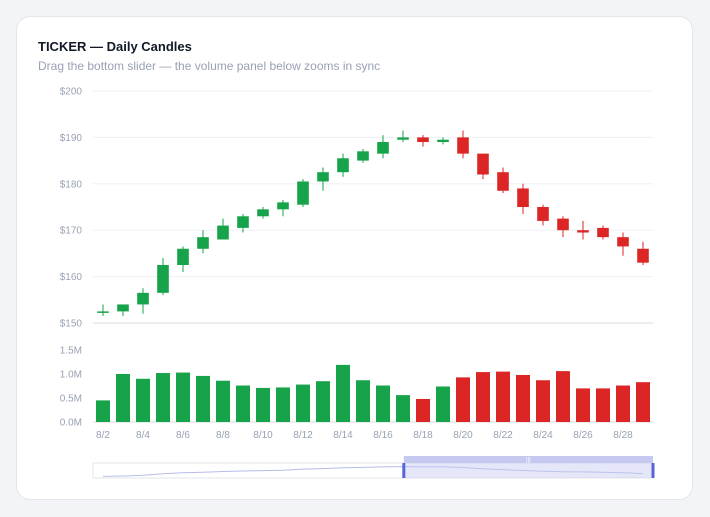 The width and height of the screenshot is (710, 517). Describe the element at coordinates (343, 435) in the screenshot. I see `x-tick-label: 8/14` at that location.